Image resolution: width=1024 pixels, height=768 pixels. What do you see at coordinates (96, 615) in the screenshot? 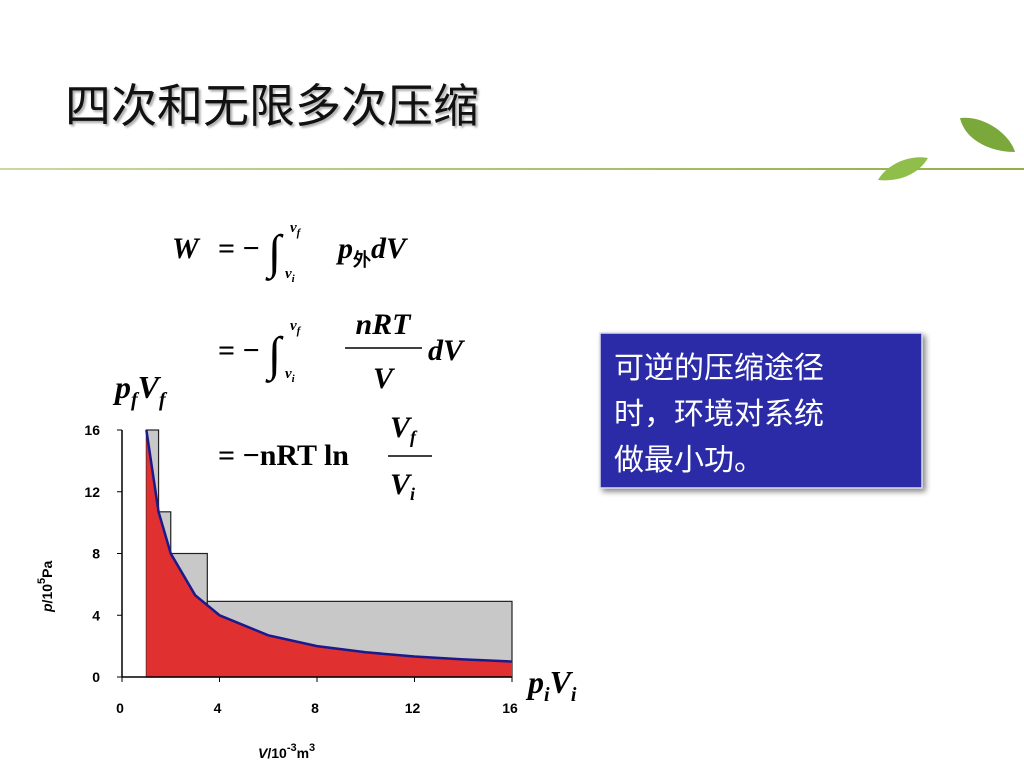
I see `y-tick-label: 4` at bounding box center [96, 615].